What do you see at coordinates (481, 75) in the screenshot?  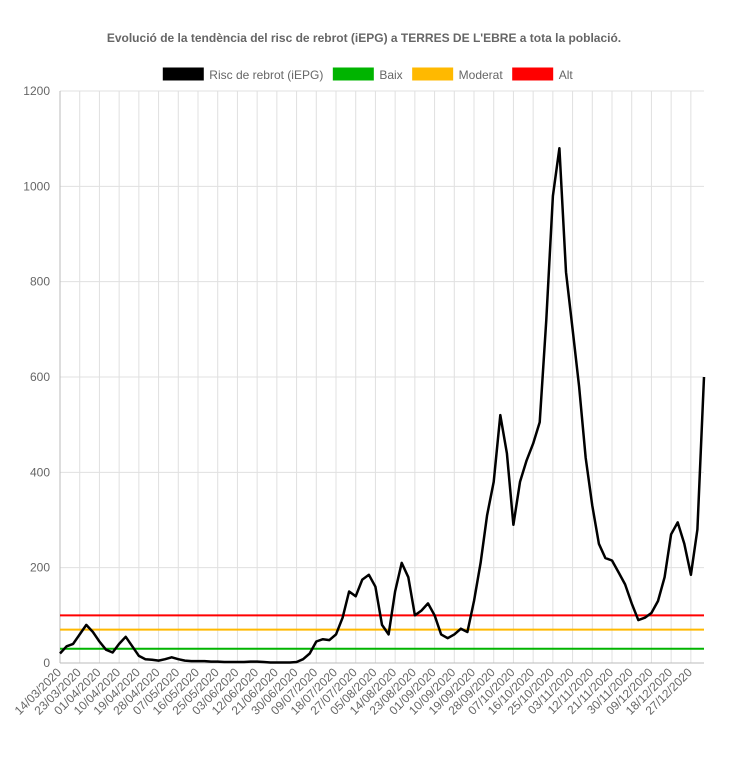 I see `legend-label: Moderat` at bounding box center [481, 75].